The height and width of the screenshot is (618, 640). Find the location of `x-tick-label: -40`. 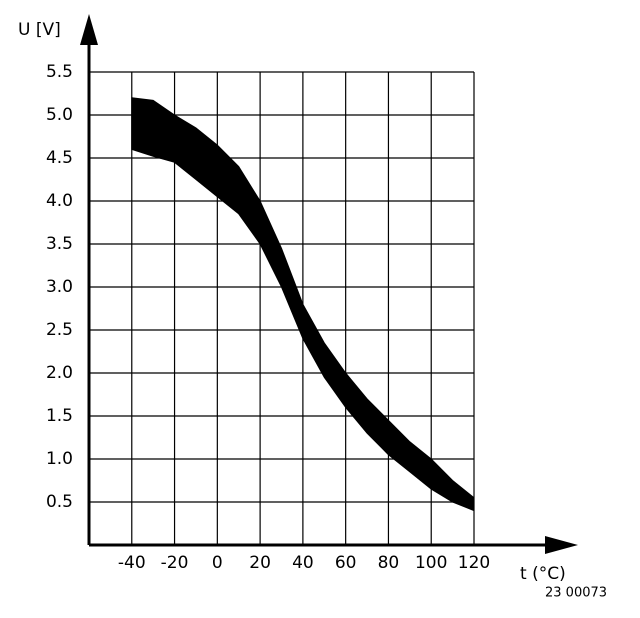

x-tick-label: -40 is located at coordinates (132, 563).